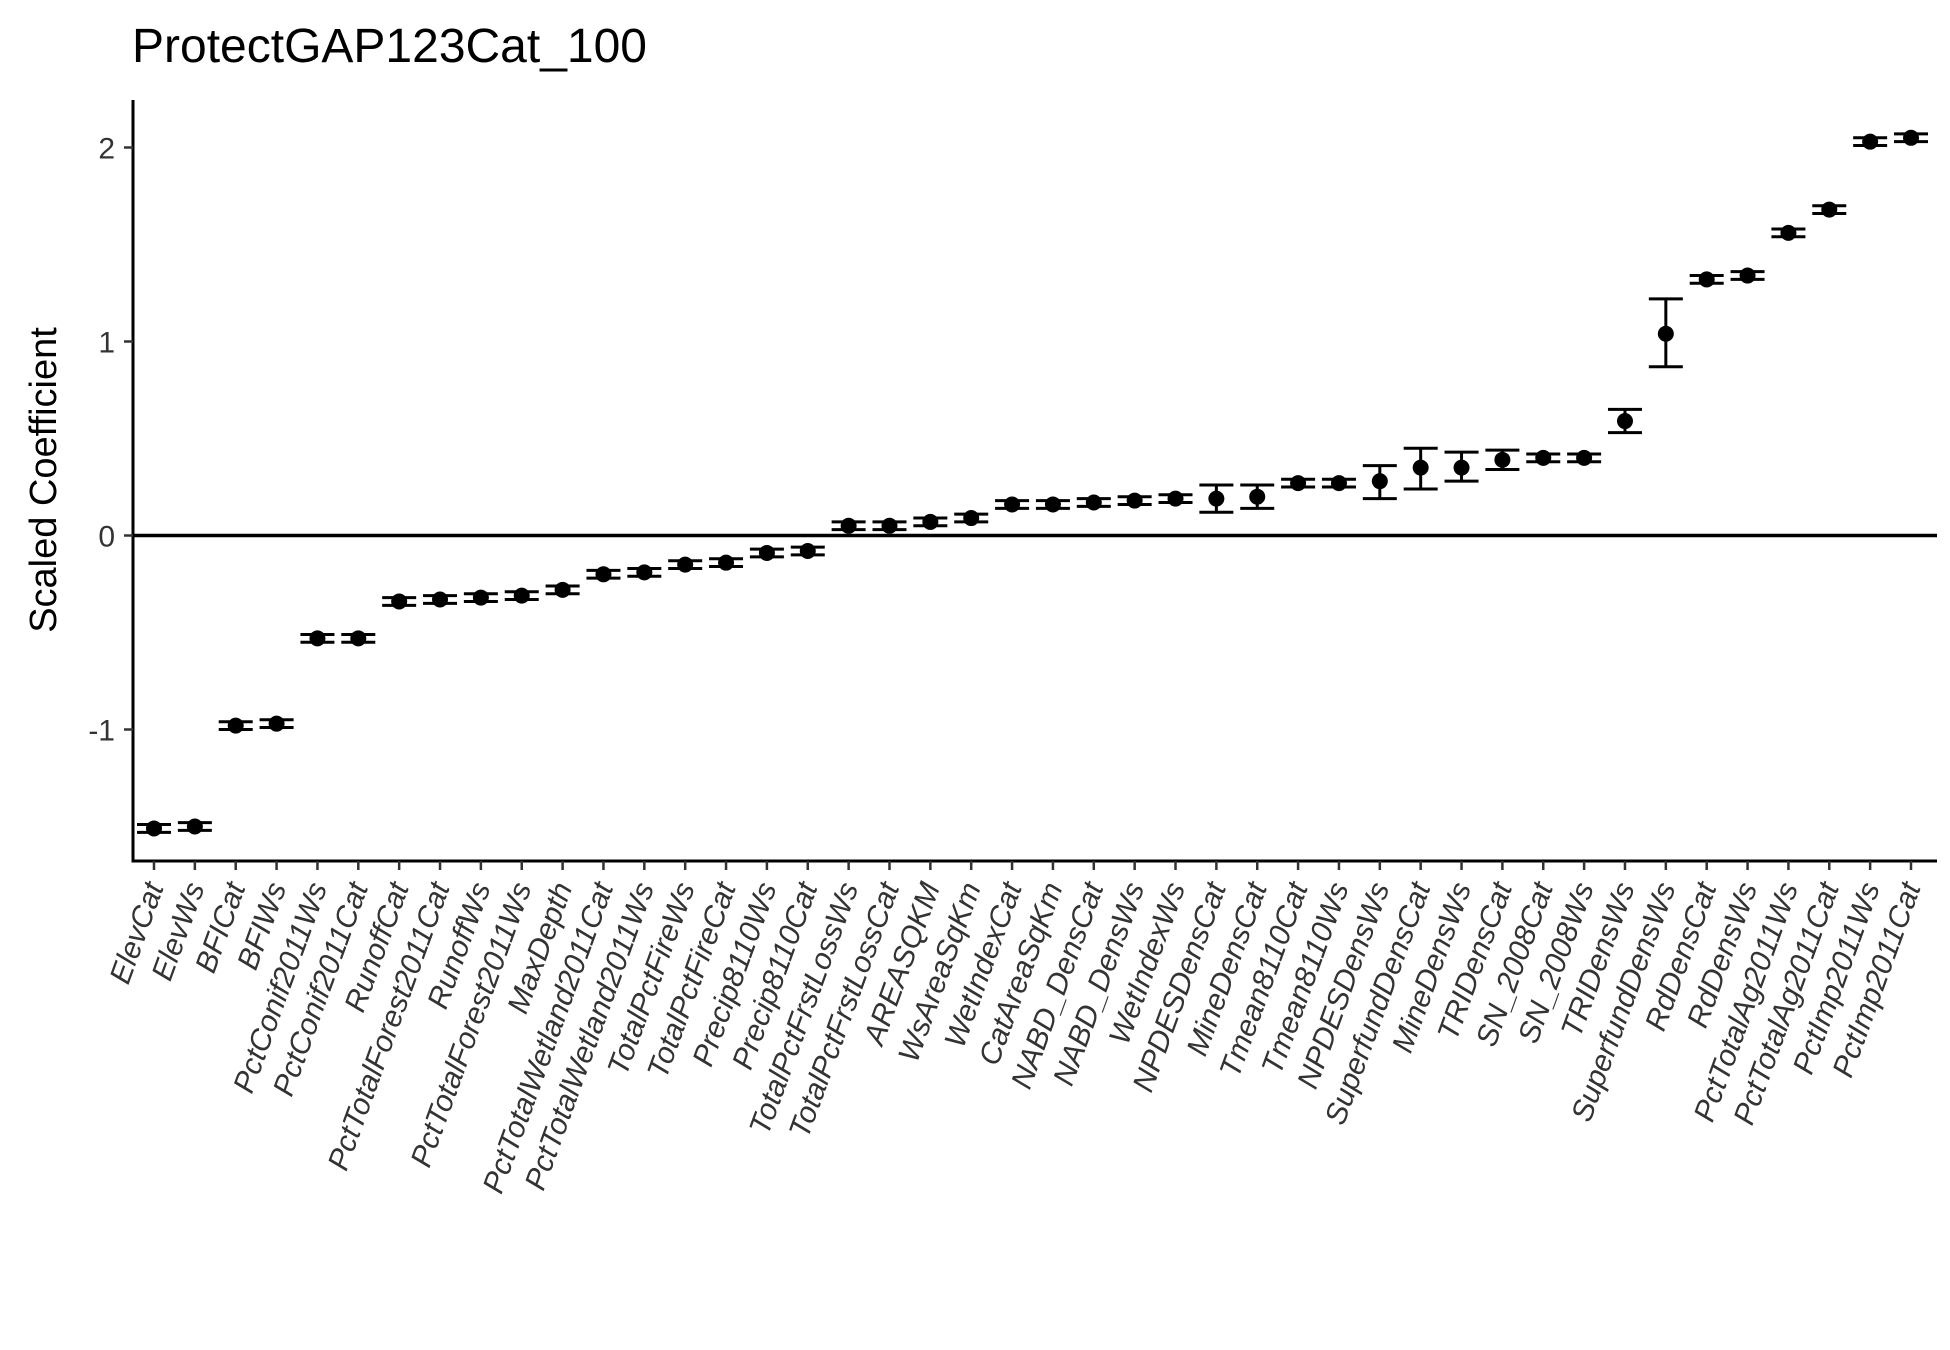  What do you see at coordinates (44, 480) in the screenshot?
I see `y-axis-title: Scaled Coefficient` at bounding box center [44, 480].